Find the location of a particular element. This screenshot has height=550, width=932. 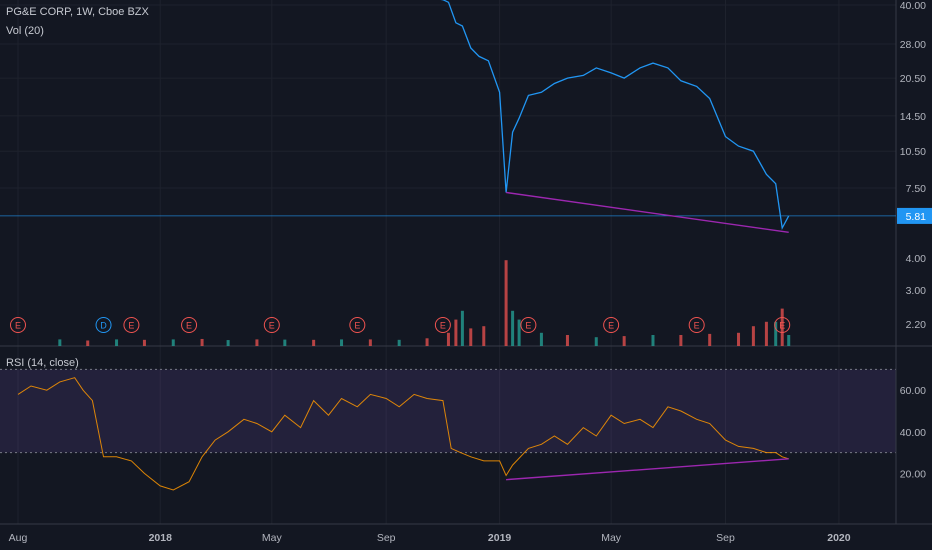

earnings-marker-label: D is located at coordinates (103, 326).